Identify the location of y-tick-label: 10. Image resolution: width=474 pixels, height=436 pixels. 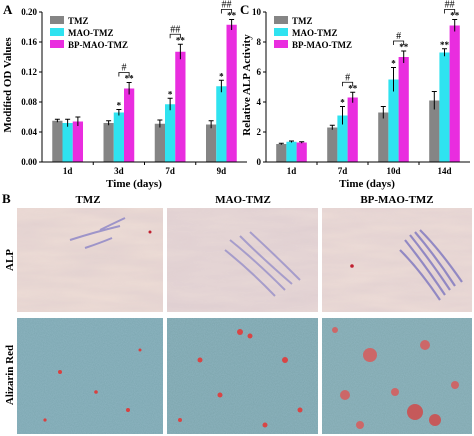
(257, 12).